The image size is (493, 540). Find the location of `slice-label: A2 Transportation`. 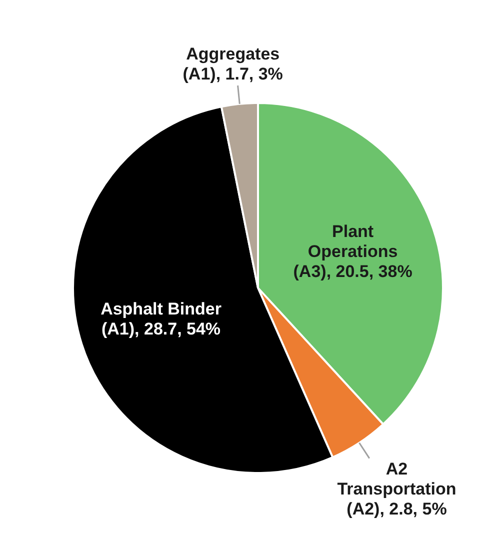

slice-label: A2 Transportation is located at coordinates (396, 478).